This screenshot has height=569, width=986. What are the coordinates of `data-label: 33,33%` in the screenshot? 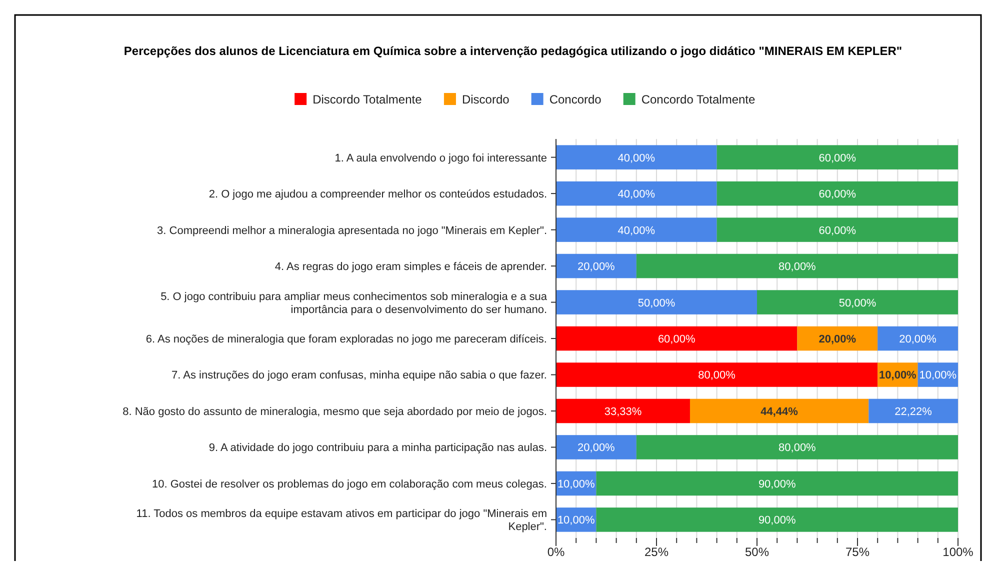 It's located at (623, 412).